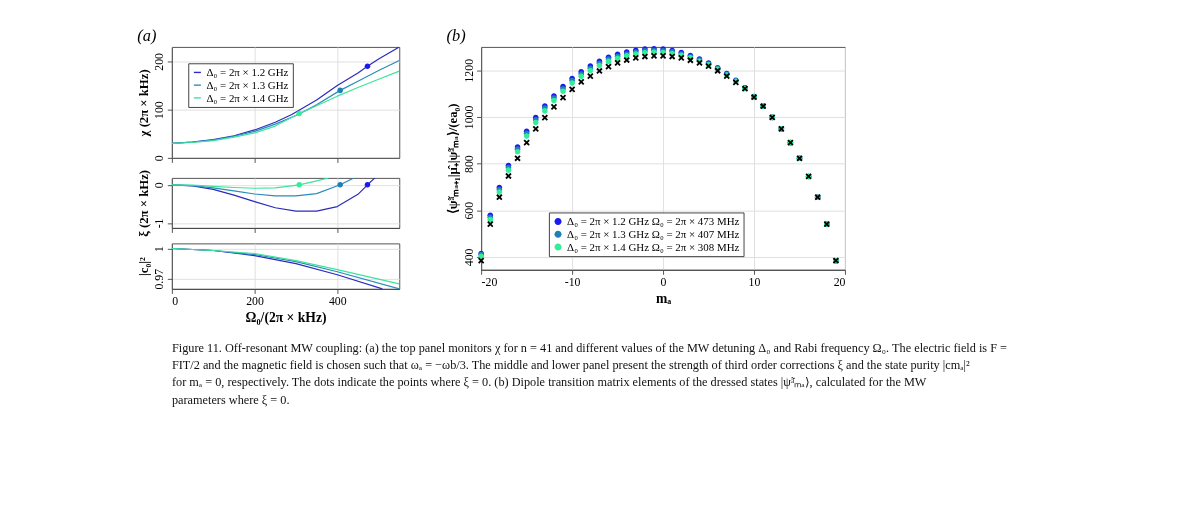 The width and height of the screenshot is (1177, 529). I want to click on caption: Figure 11. Off-resonant MW coupling: (a) the top panel monitors χ for n = 41 and different values of the MW detuning Δ₀ and Rabi frequency Ω₀. The electric field is F = FIT/2 and the magnetic field is chosen such that ωₐ = −ωb/3. The middle and lower panel present the strength of third order corrections ξ and the state purity |cmₐ|² for mₐ = 0, respectively. The dots indicate the points where ξ = 0. (b) Dipole transition matrix elements of the dressed states |ψ̃ᵃₘₐ⟩, calculated for the MW parameters where ξ = 0., so click(589, 373).